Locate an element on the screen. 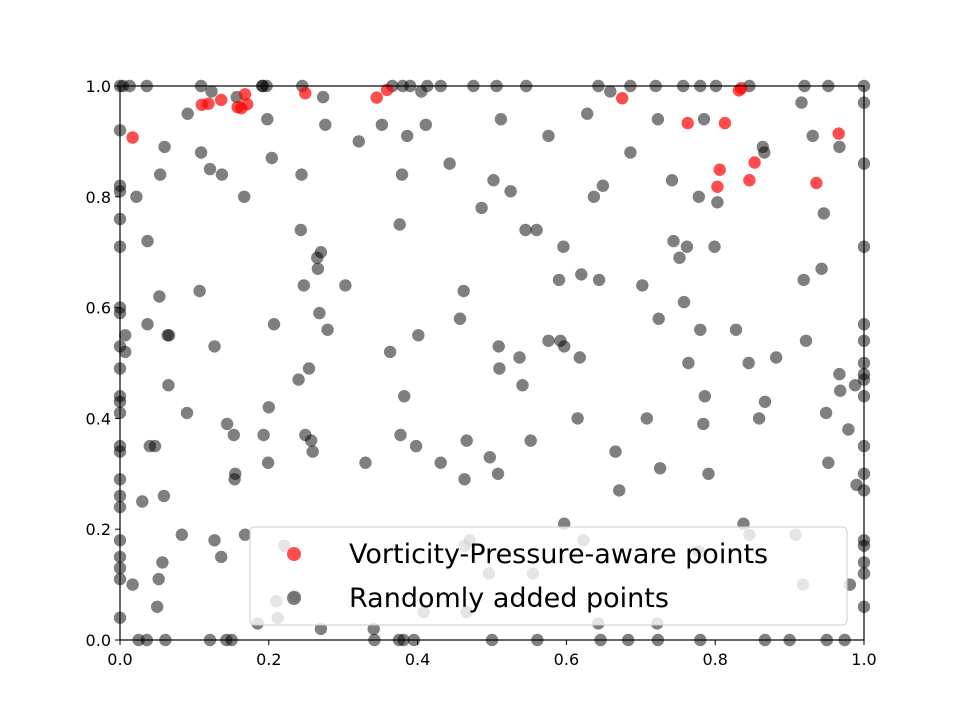  x-tick-label-0: 0.0 is located at coordinates (119, 659).